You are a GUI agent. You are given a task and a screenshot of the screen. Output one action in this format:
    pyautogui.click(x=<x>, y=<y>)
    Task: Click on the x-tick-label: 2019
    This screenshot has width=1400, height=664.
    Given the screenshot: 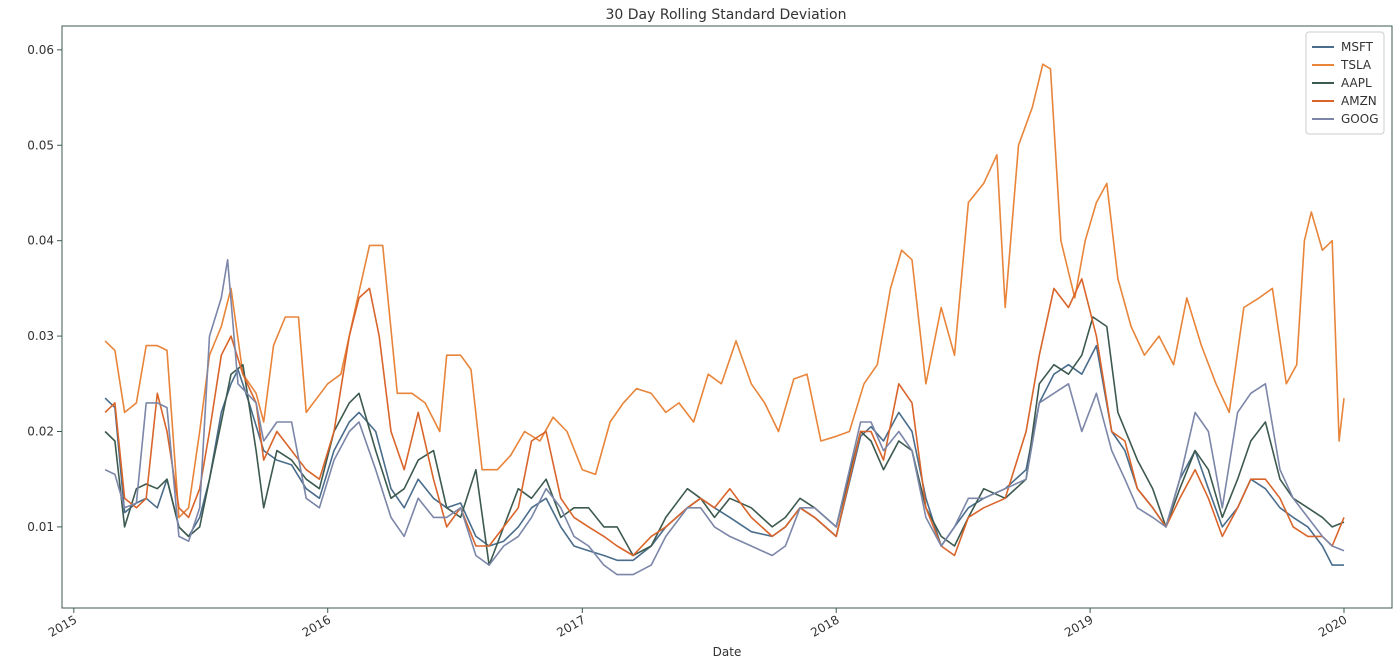 What is the action you would take?
    pyautogui.click(x=1078, y=625)
    